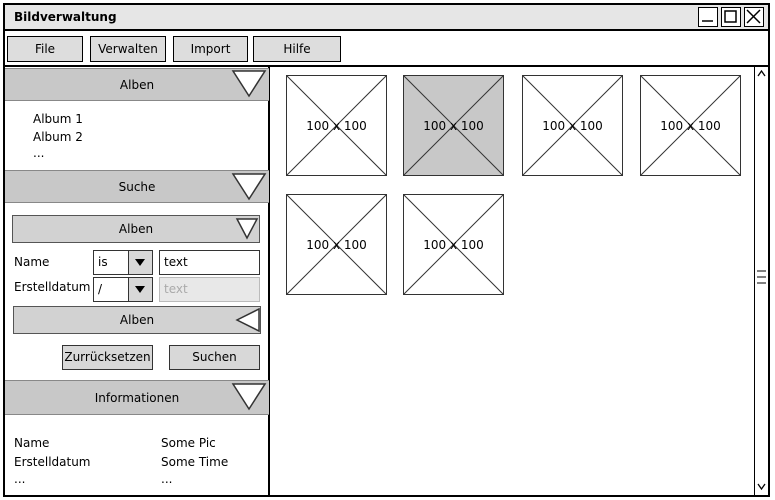 This screenshot has height=500, width=775. What do you see at coordinates (107, 357) in the screenshot?
I see `reset-button: Zurrücksetzen` at bounding box center [107, 357].